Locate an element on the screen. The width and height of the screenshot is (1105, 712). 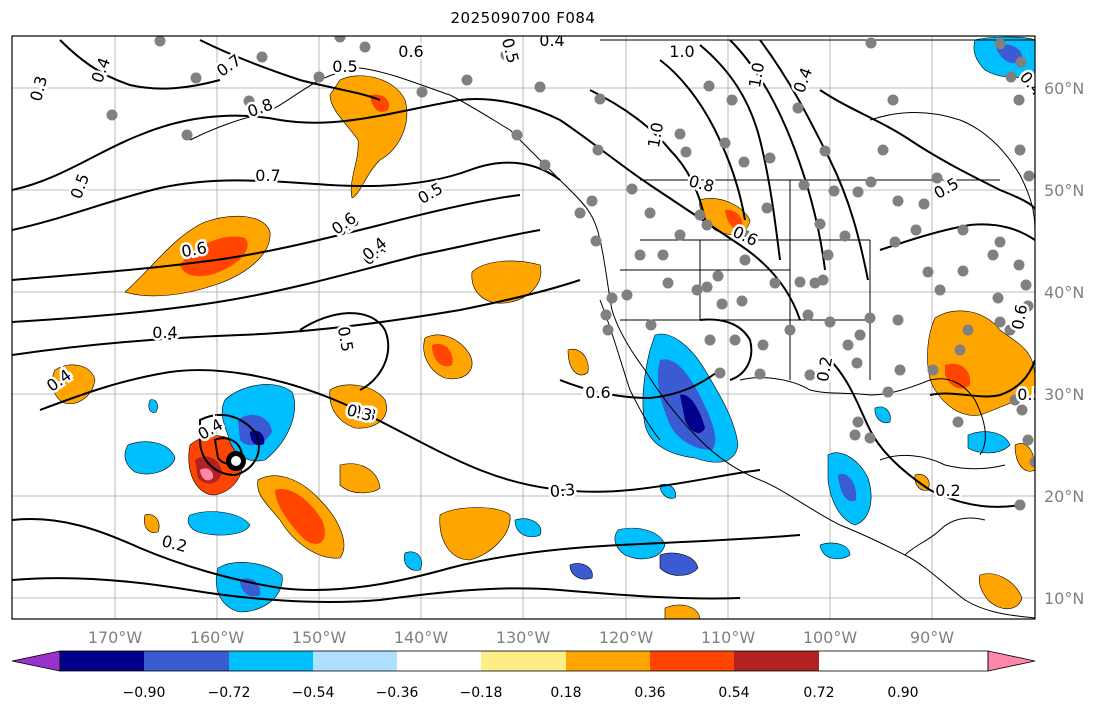
contour-label: 0.8 is located at coordinates (702, 183).